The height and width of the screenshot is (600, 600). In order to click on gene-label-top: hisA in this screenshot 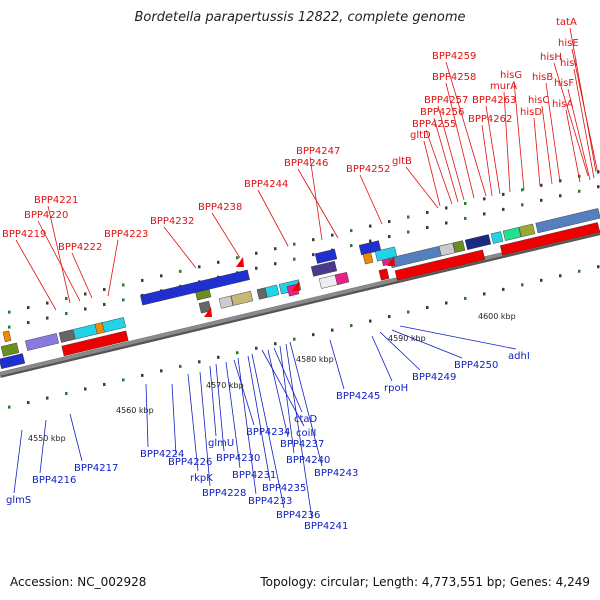, I will do `click(562, 104)`.